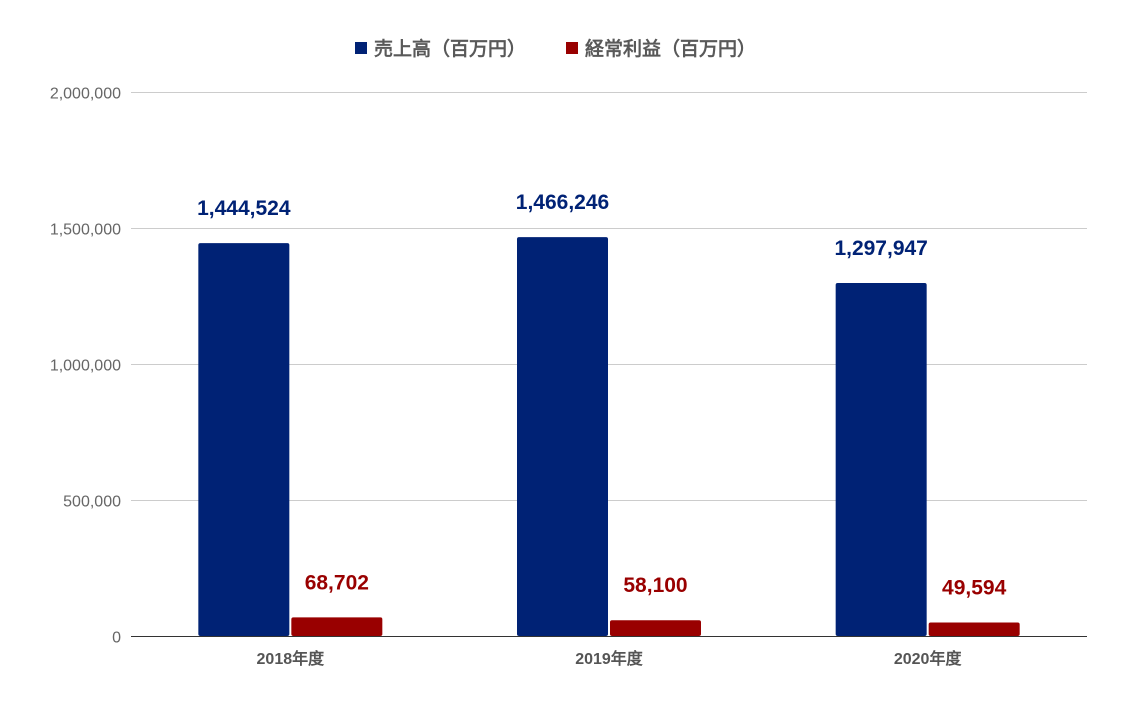  I want to click on x-axis: 2018年度 2019年度 2020年度, so click(609, 652).